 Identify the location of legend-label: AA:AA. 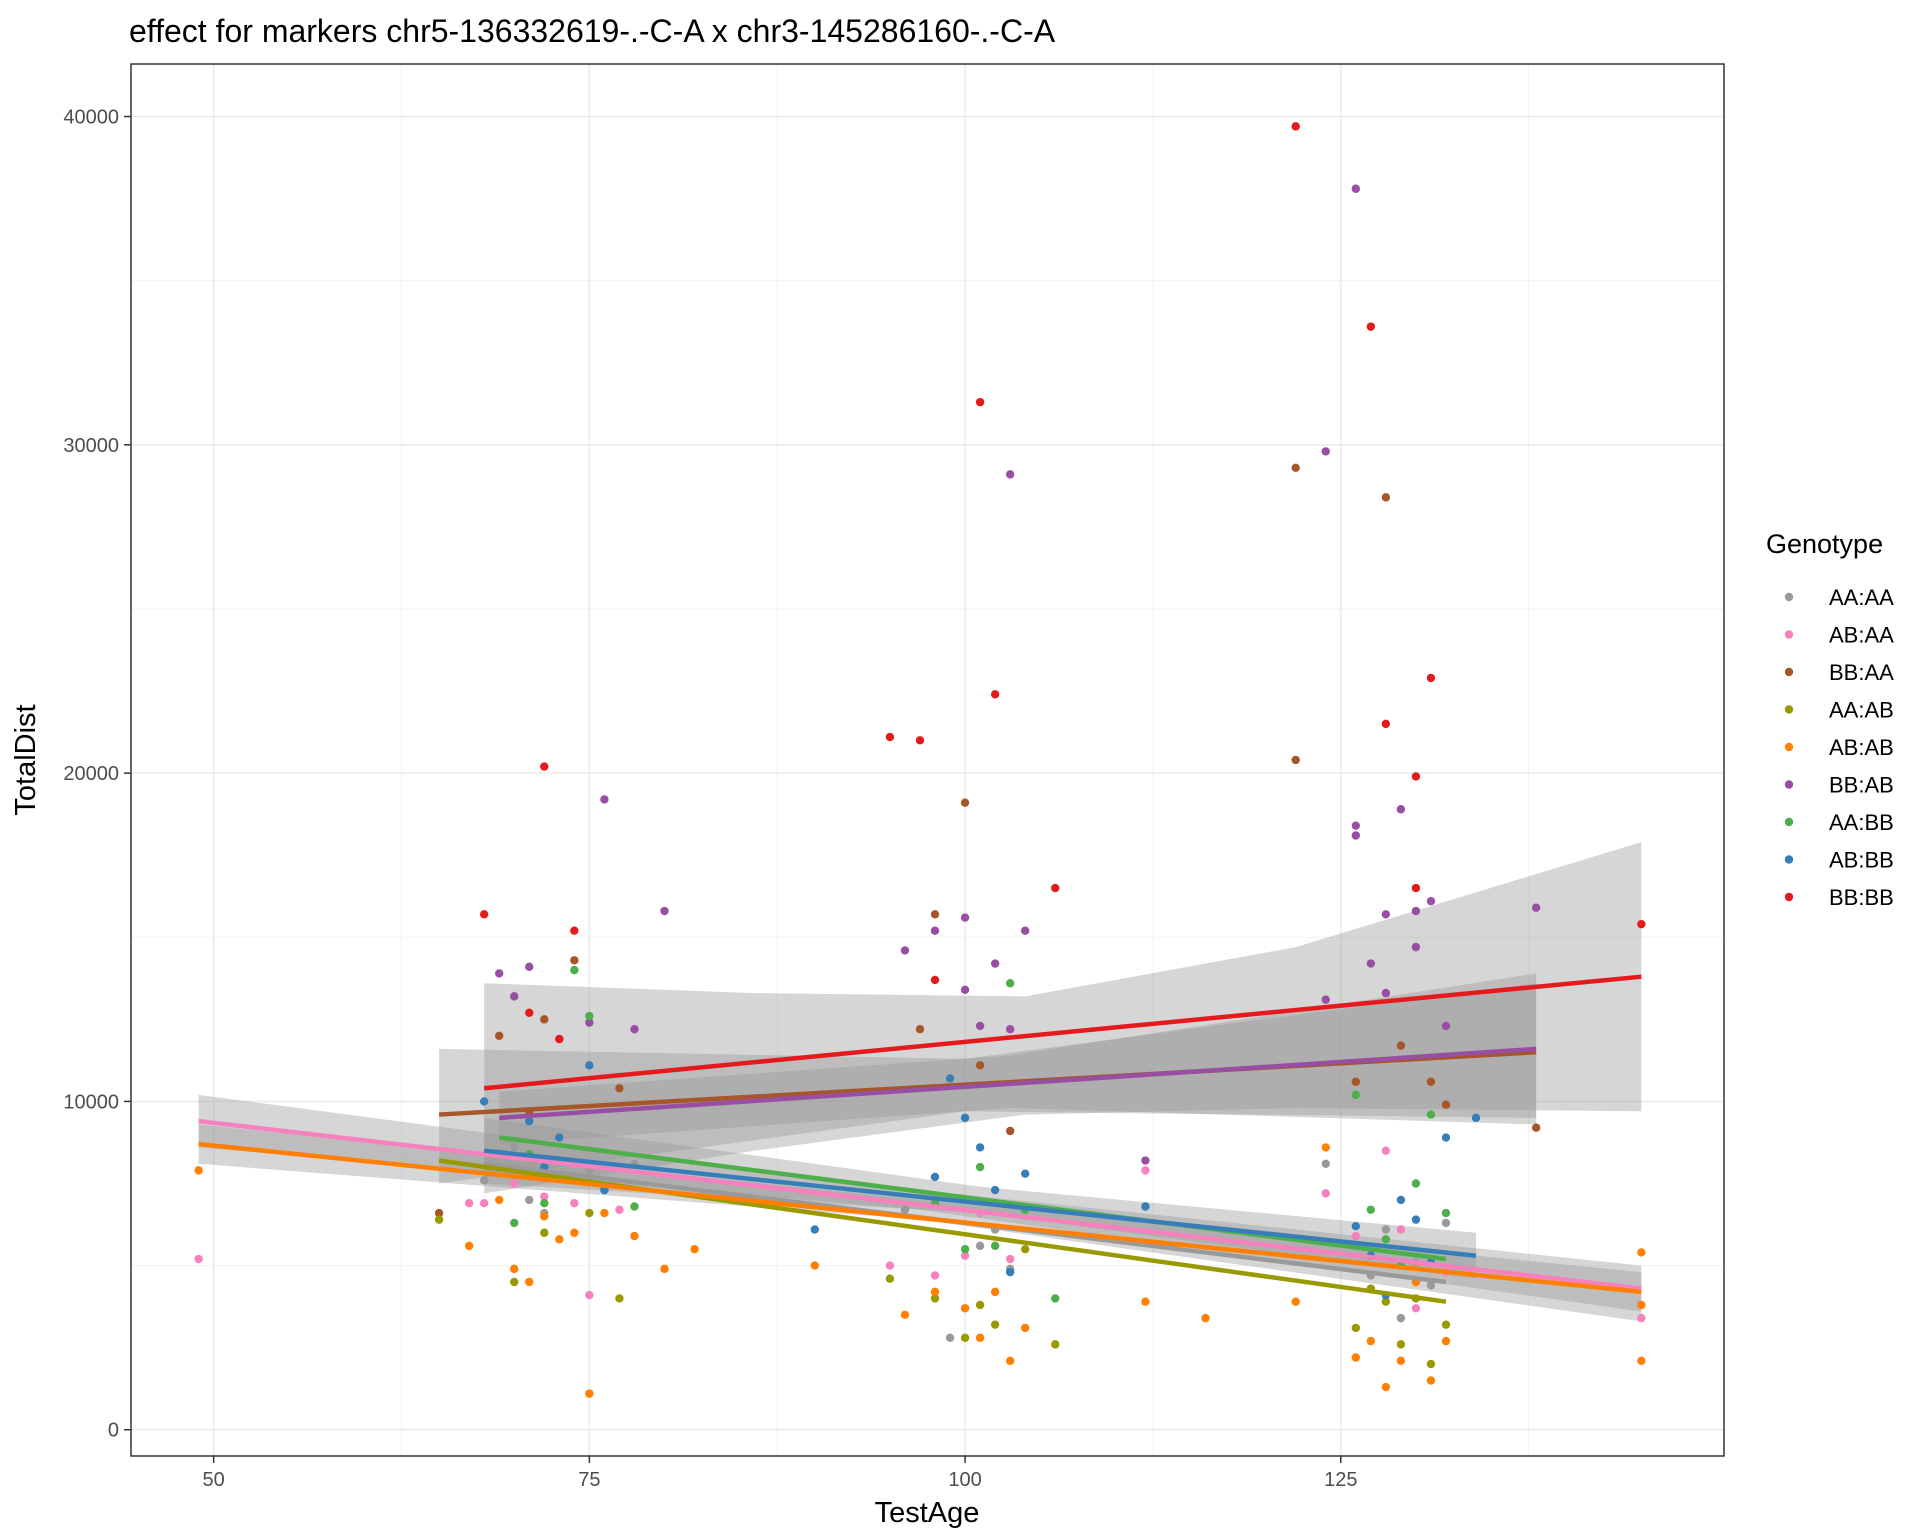
(1861, 597).